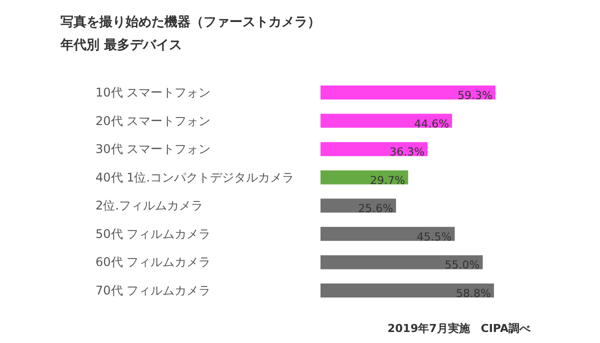 This screenshot has width=600, height=343. What do you see at coordinates (149, 205) in the screenshot?
I see `y-tick-label: 2位.フィルムカメラ` at bounding box center [149, 205].